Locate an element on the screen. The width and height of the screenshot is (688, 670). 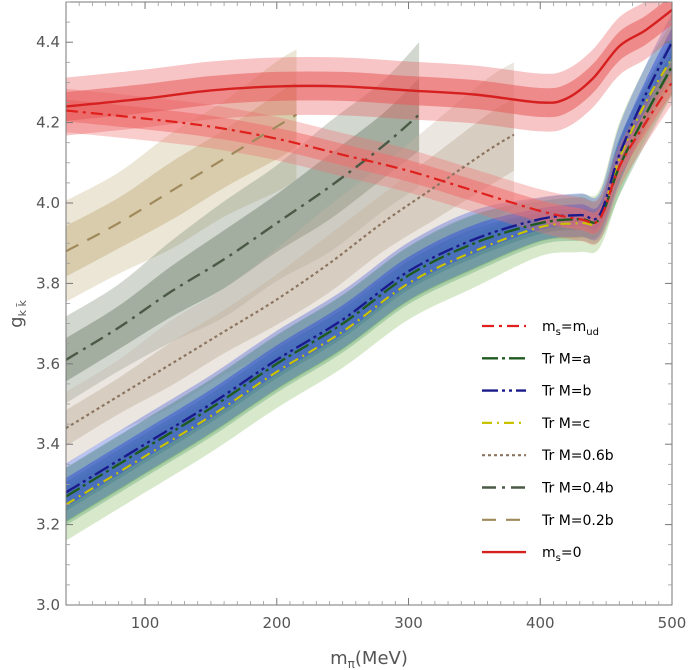
y-axis-label-sub: k k̄ is located at coordinates (22, 308).